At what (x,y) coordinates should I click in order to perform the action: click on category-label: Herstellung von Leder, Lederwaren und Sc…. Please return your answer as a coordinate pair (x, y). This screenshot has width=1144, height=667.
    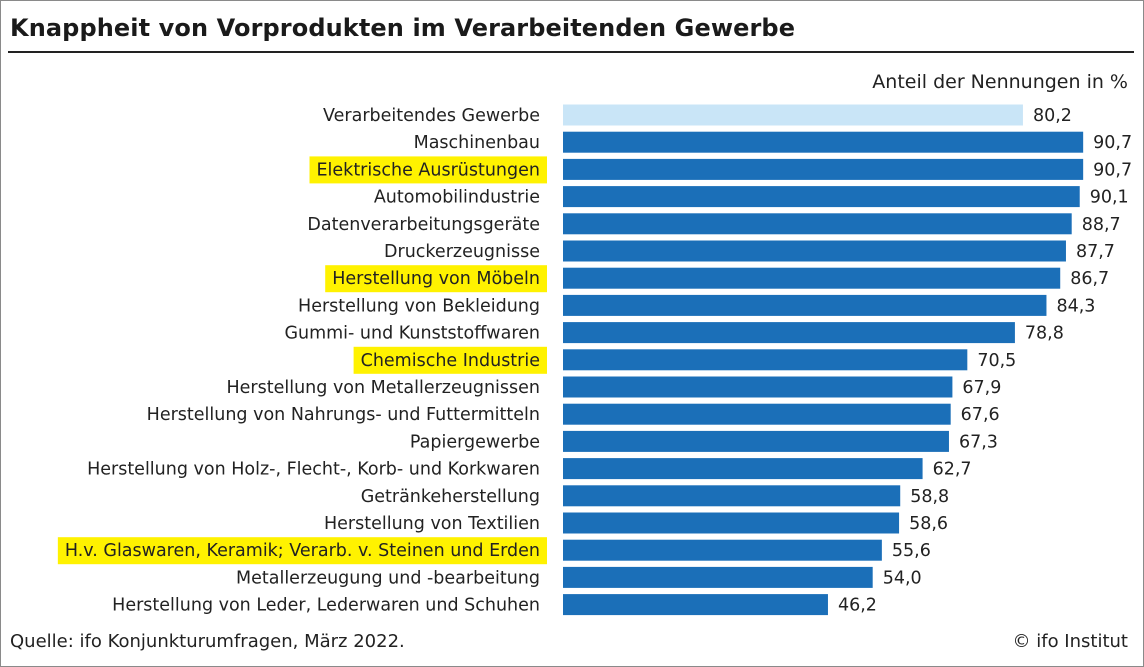
    Looking at the image, I should click on (326, 606).